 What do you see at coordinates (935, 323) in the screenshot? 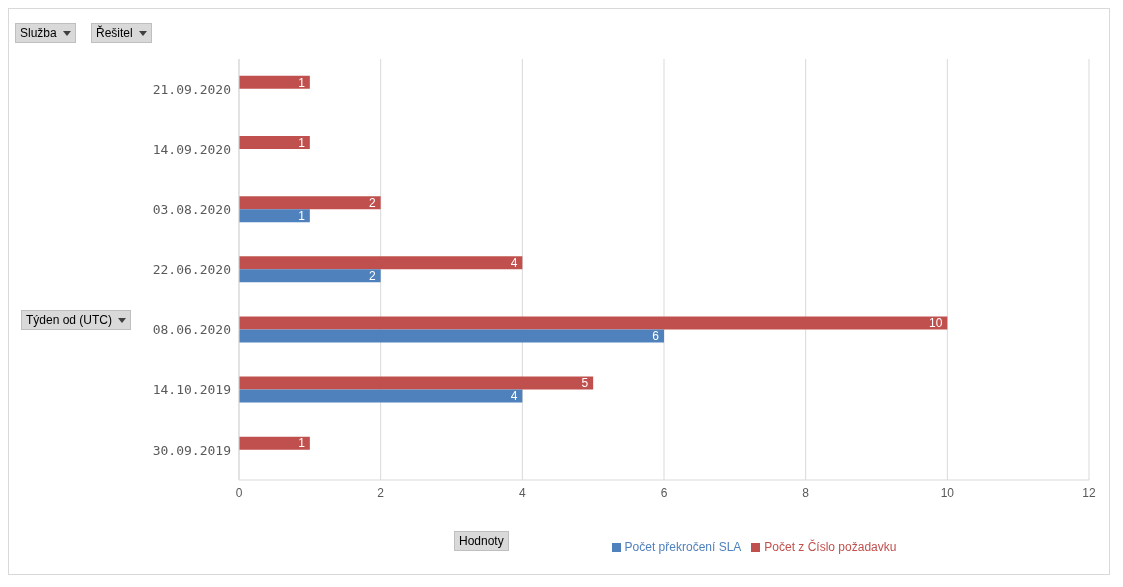
I see `data-label: 10` at bounding box center [935, 323].